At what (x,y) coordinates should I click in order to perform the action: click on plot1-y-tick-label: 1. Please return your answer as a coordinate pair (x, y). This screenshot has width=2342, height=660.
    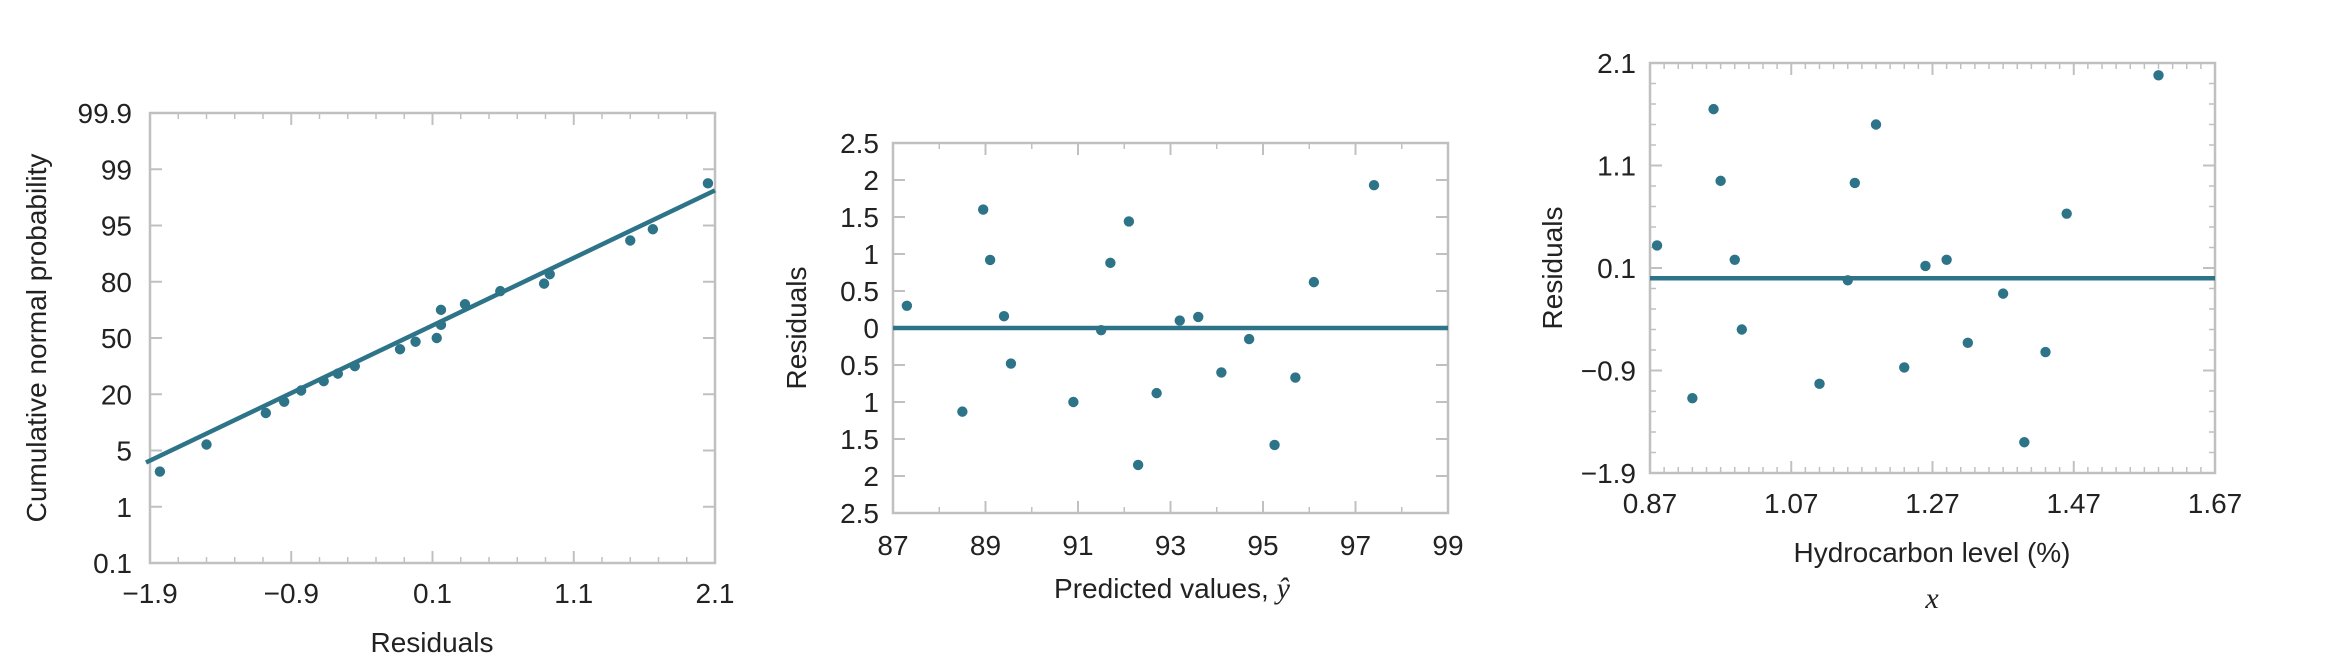
    Looking at the image, I should click on (124, 507).